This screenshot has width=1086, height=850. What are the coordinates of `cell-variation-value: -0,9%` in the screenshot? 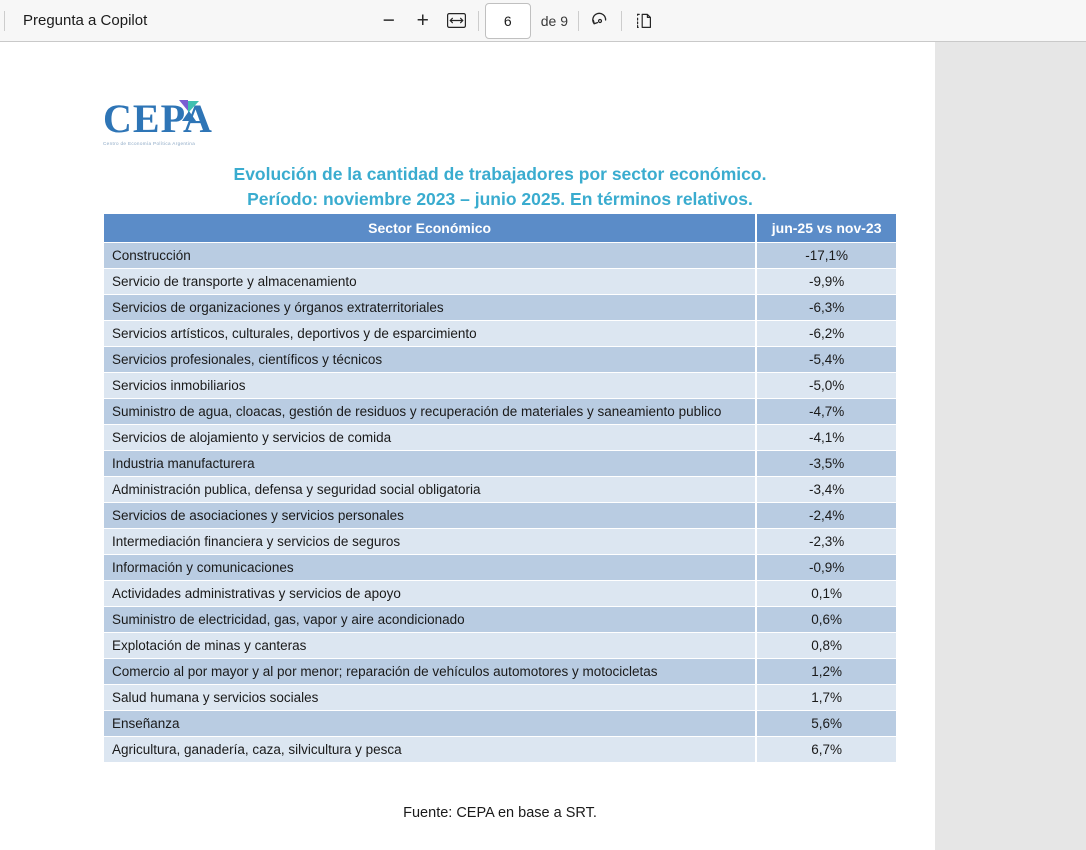 It's located at (825, 567).